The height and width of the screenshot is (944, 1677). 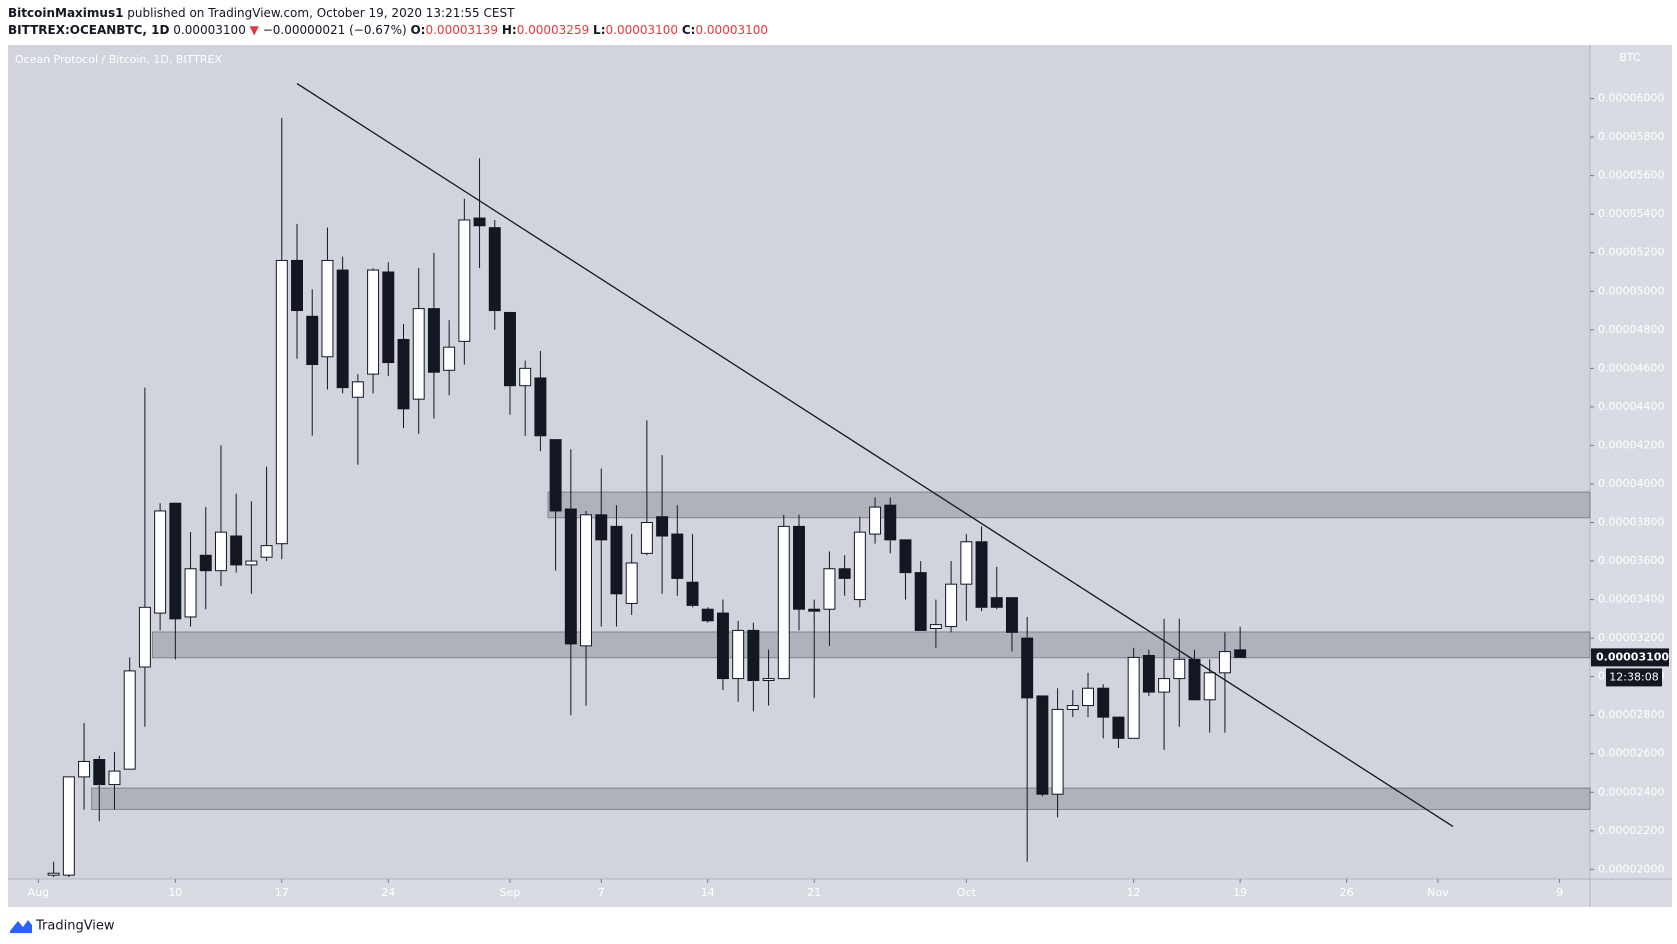 I want to click on x-tick-label: 17, so click(x=282, y=892).